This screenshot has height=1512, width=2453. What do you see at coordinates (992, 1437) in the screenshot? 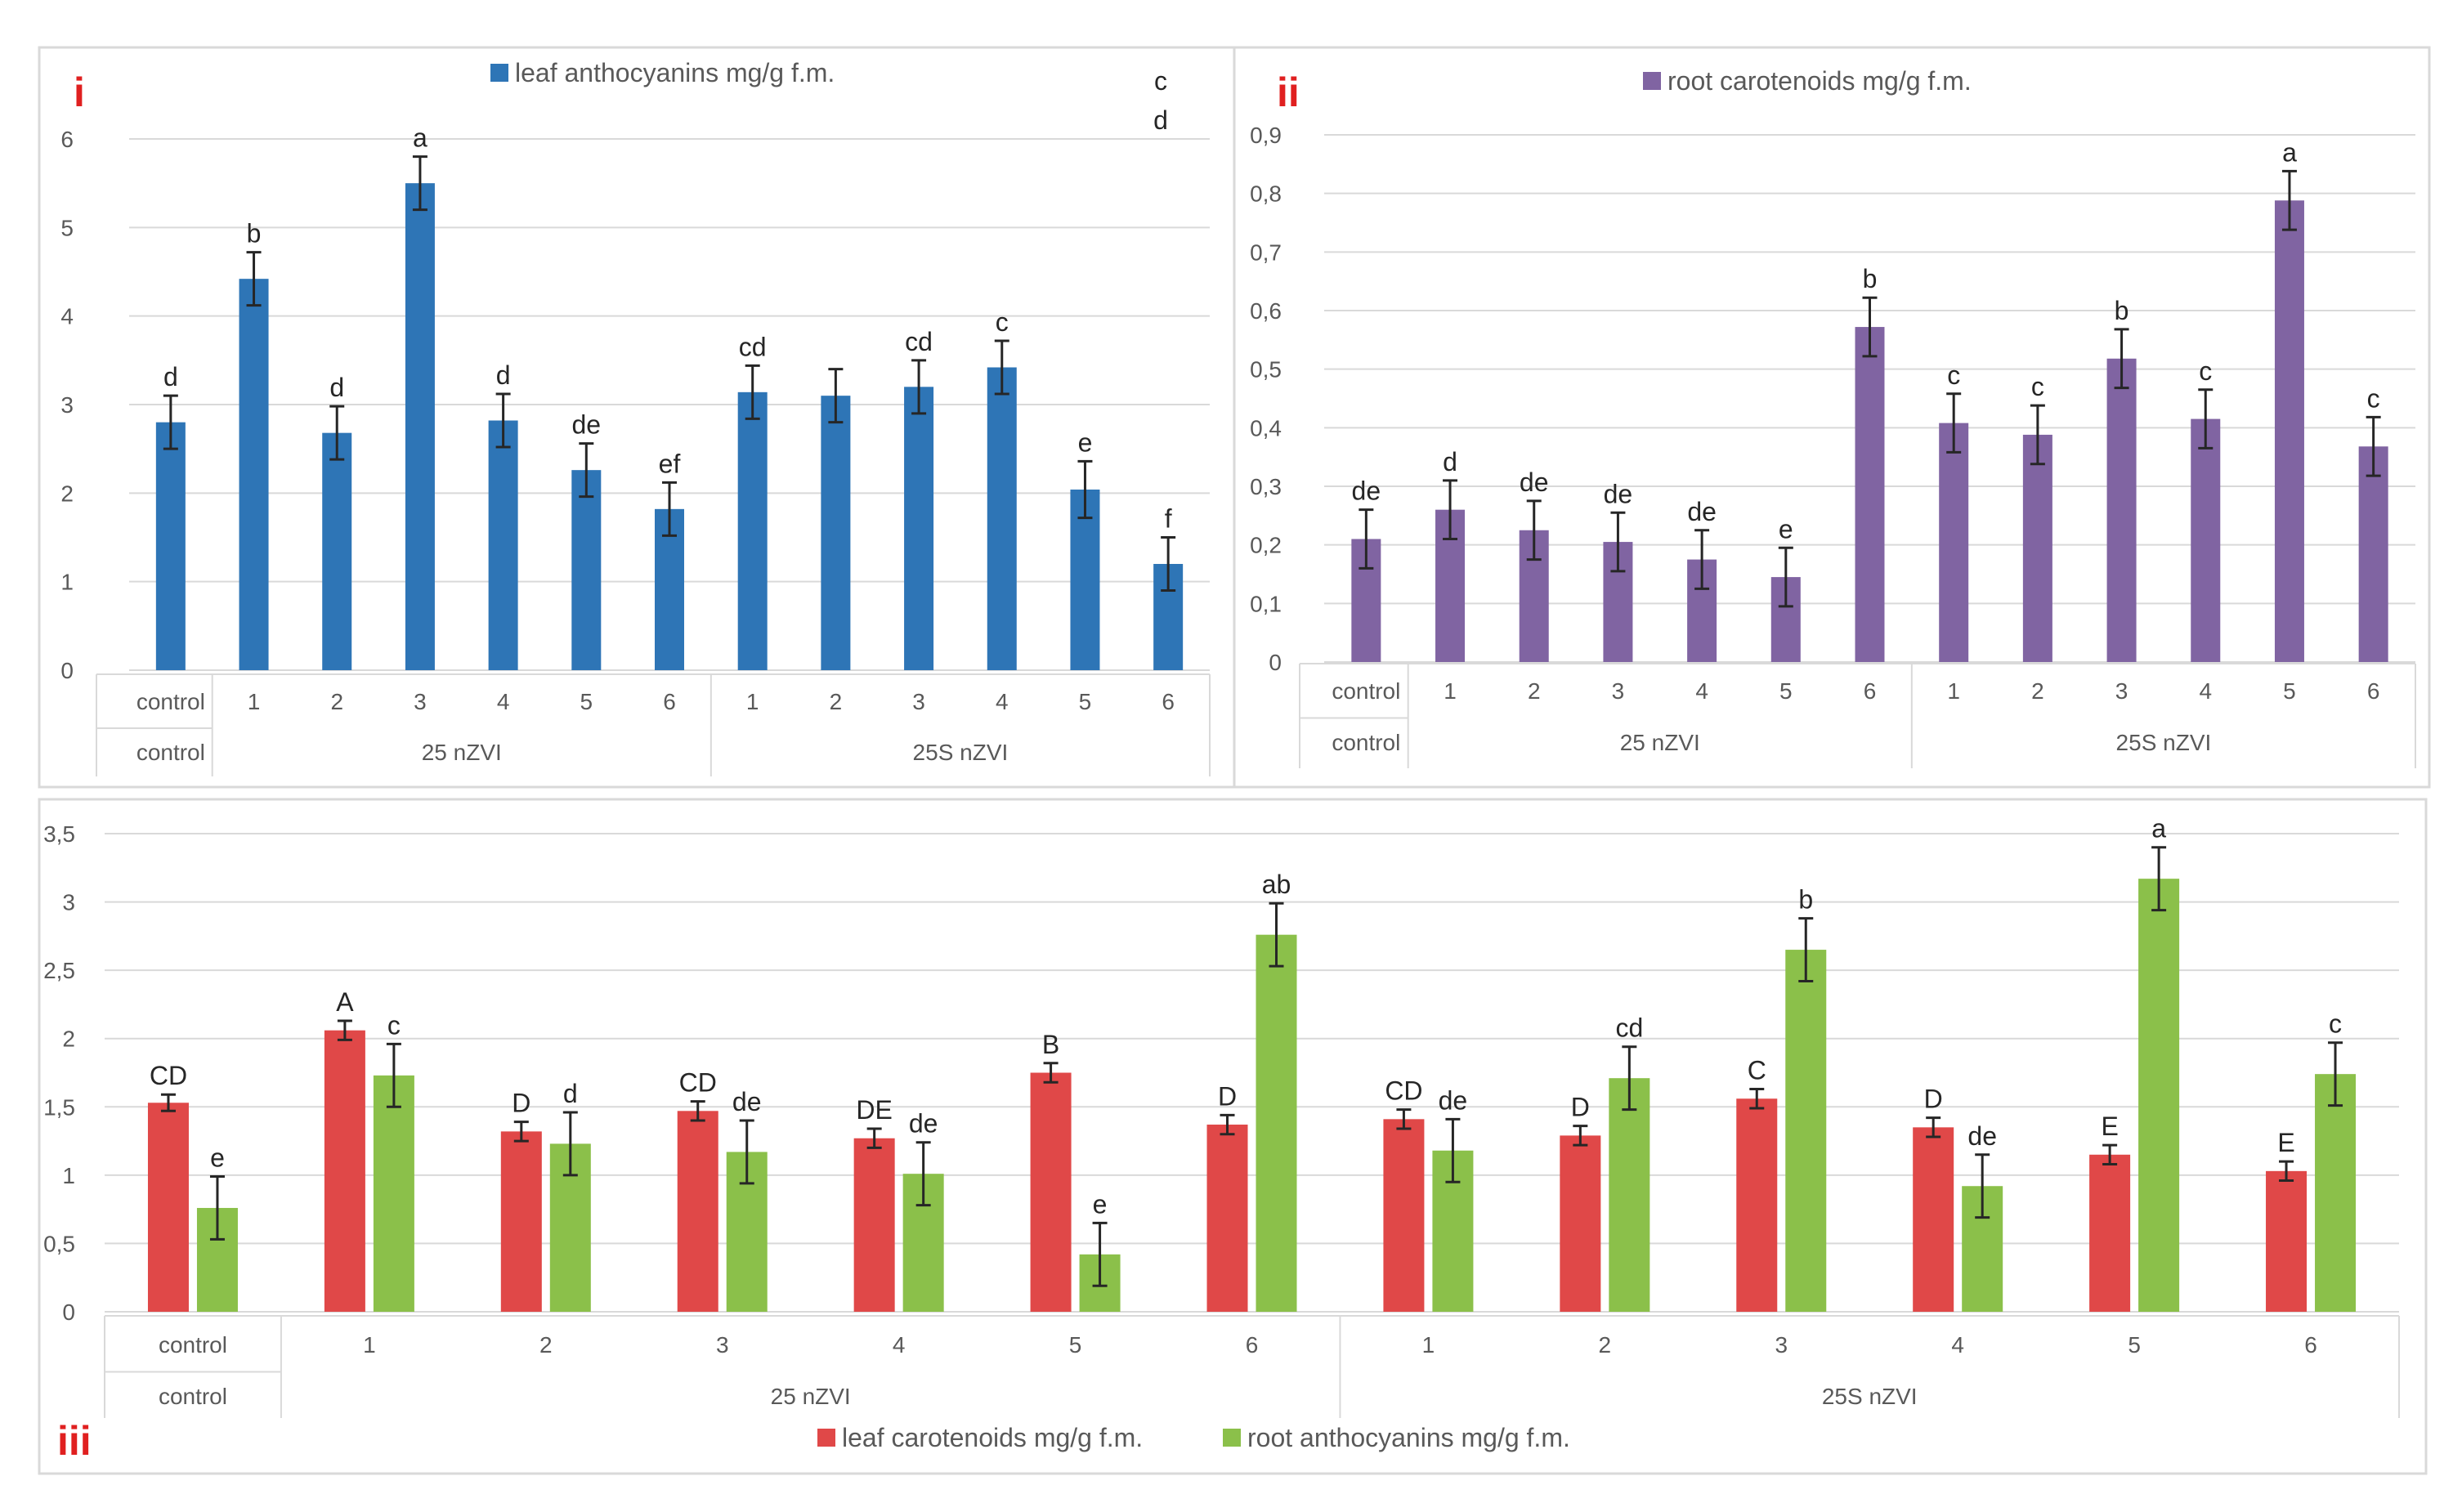
I see `legend-label: leaf carotenoids mg/g f.m.` at bounding box center [992, 1437].